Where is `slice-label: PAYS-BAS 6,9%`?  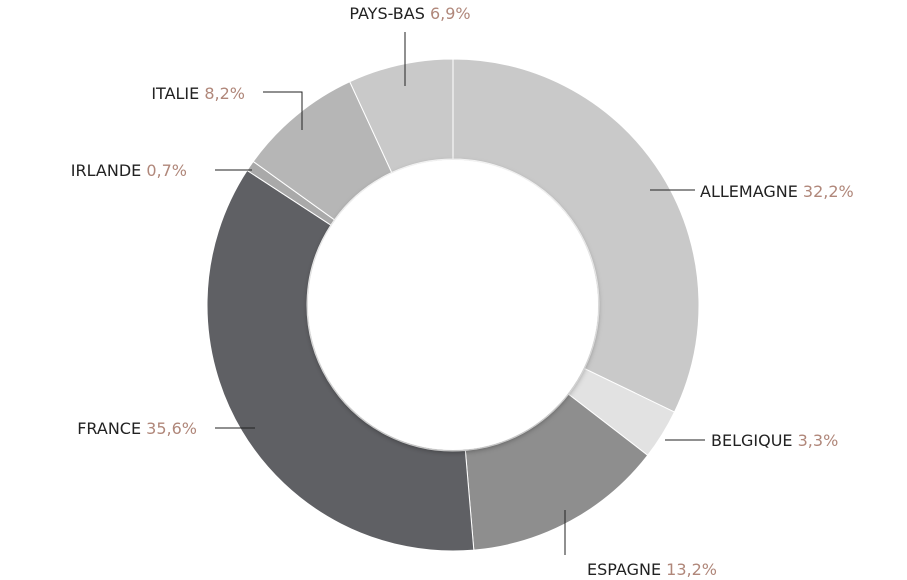
slice-label: PAYS-BAS 6,9% is located at coordinates (409, 13).